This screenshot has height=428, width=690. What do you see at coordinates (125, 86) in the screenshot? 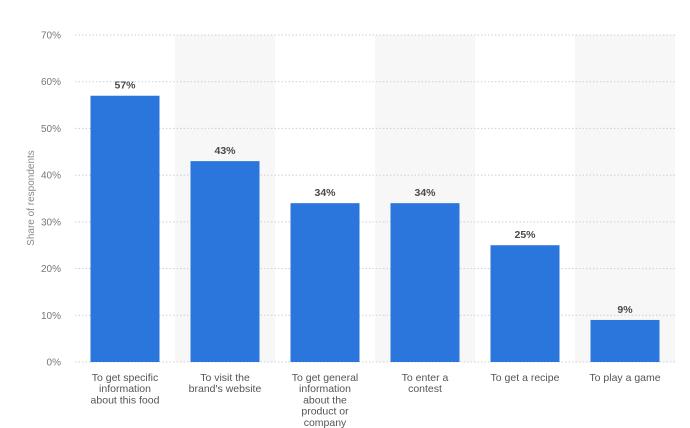
I see `data-label: 57%` at bounding box center [125, 86].